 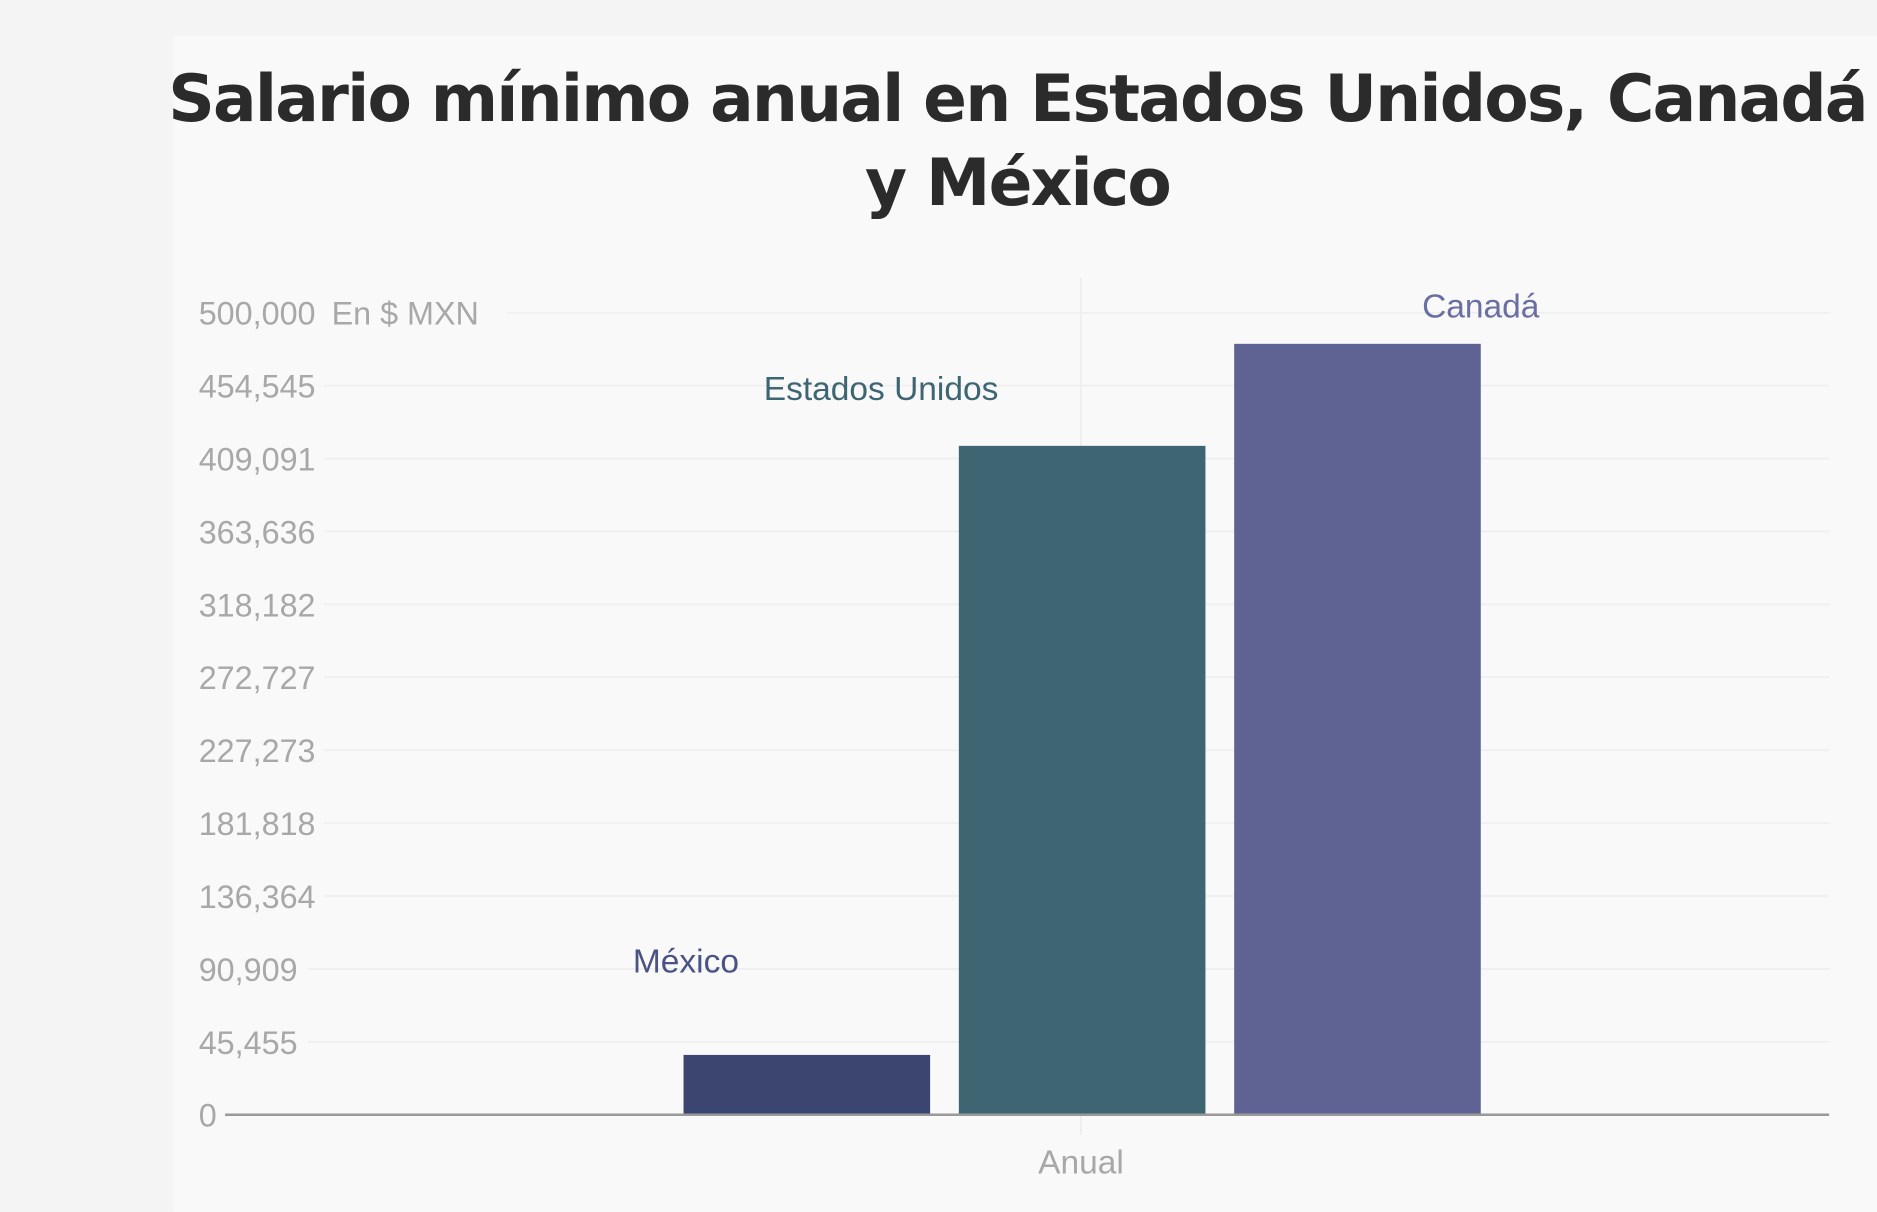 I want to click on y-tick-label: 0, so click(x=208, y=1116).